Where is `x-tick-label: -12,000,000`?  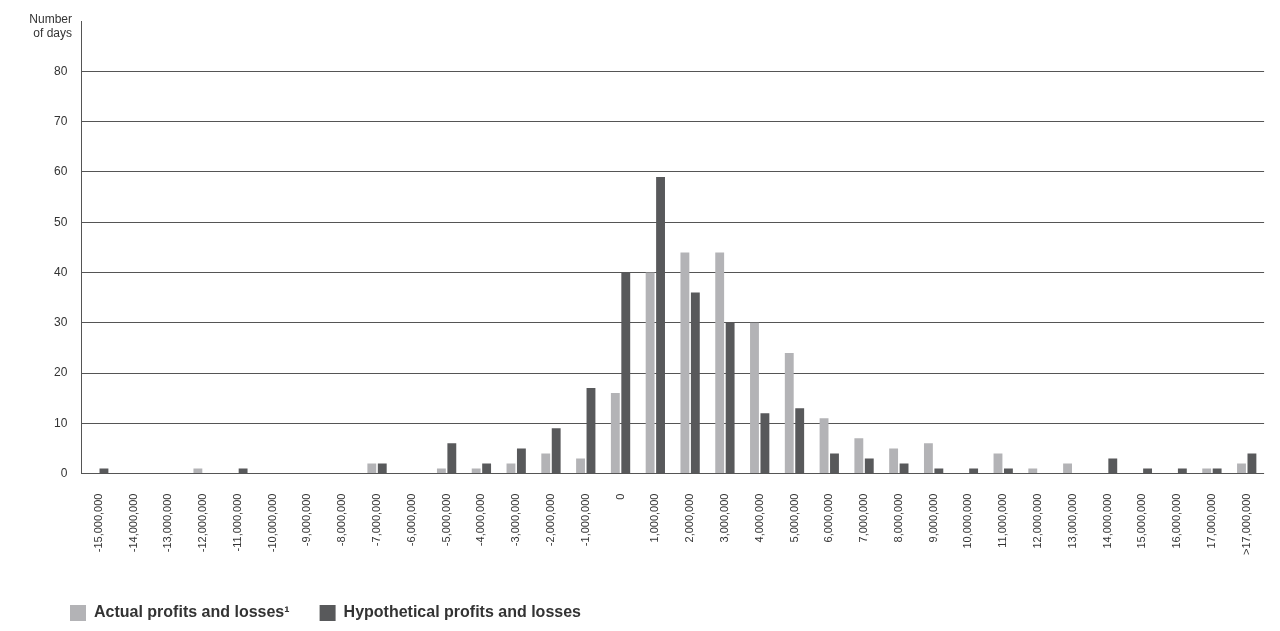 x-tick-label: -12,000,000 is located at coordinates (202, 523).